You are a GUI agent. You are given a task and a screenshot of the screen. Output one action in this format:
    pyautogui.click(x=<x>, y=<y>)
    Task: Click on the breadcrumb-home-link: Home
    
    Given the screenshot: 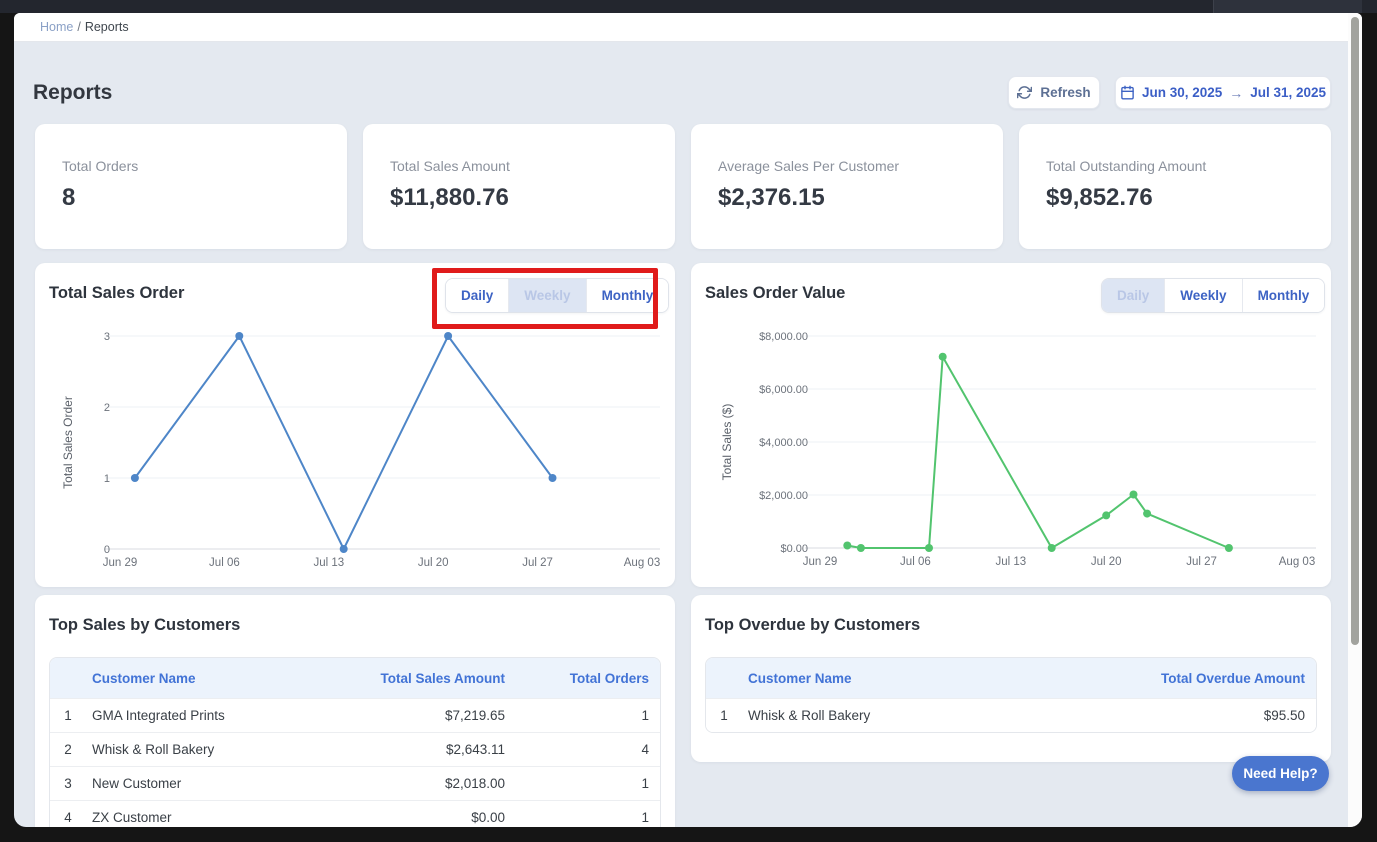 What is the action you would take?
    pyautogui.click(x=57, y=27)
    